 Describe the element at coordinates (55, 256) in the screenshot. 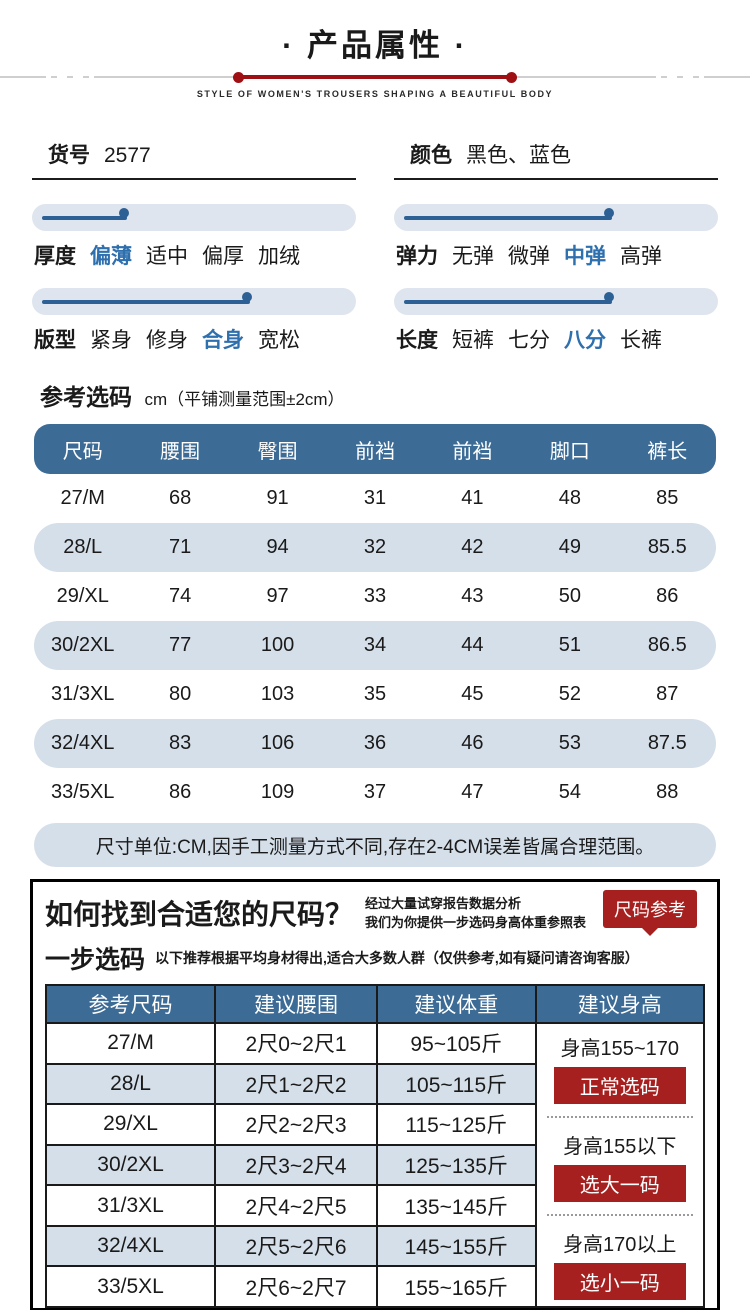

I see `thickness-label: 厚度` at that location.